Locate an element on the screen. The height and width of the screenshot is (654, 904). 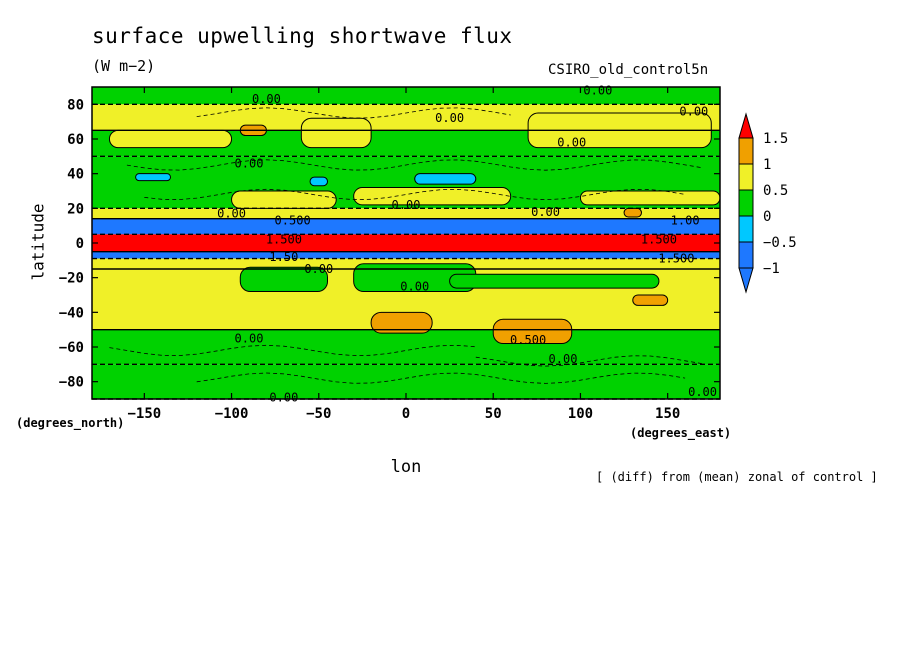
y-tick-label: −80 is located at coordinates (71, 383).